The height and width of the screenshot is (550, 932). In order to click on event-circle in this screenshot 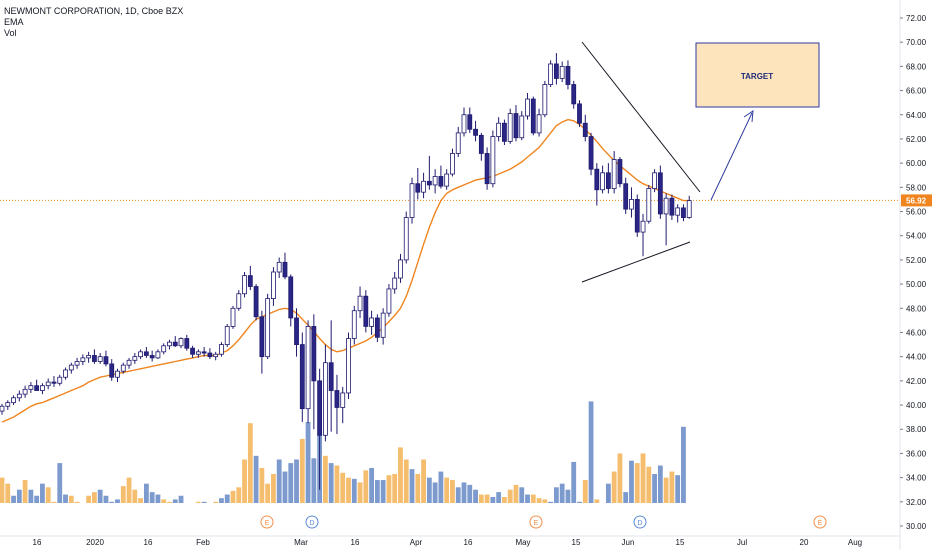, I will do `click(536, 522)`.